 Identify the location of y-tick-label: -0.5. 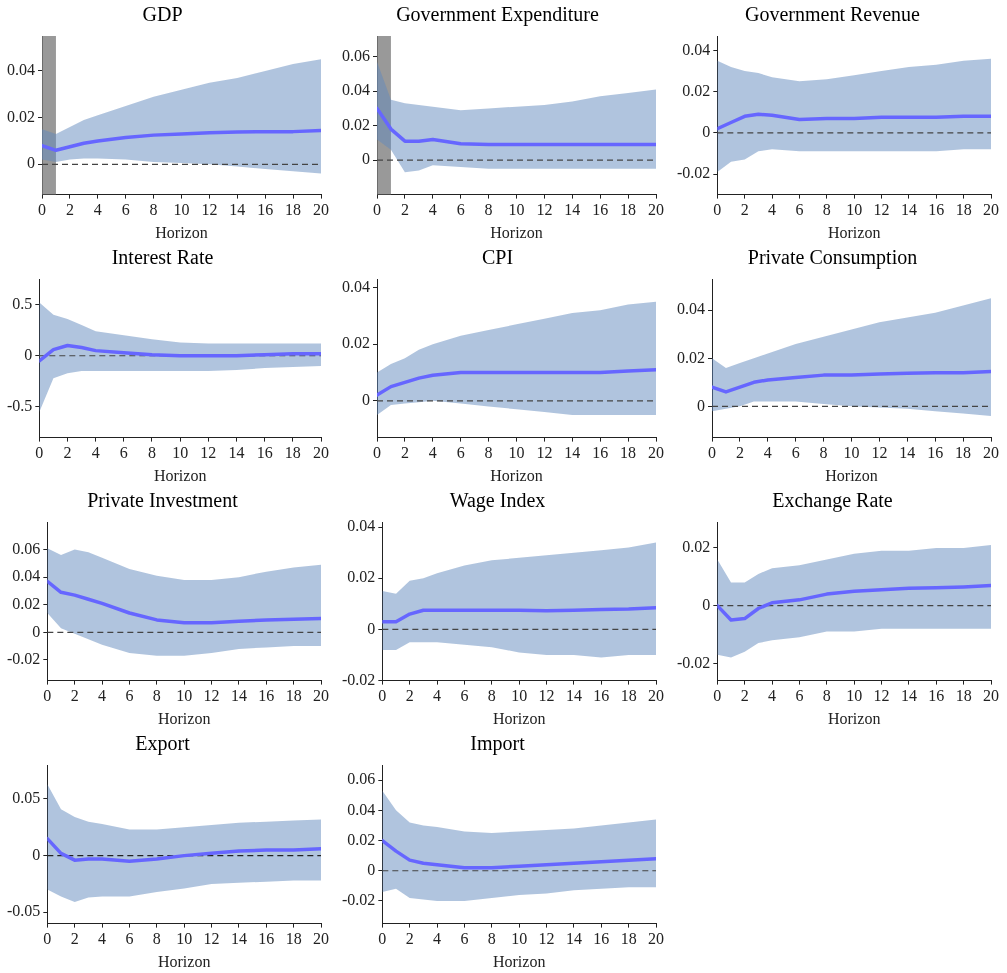
(20, 406).